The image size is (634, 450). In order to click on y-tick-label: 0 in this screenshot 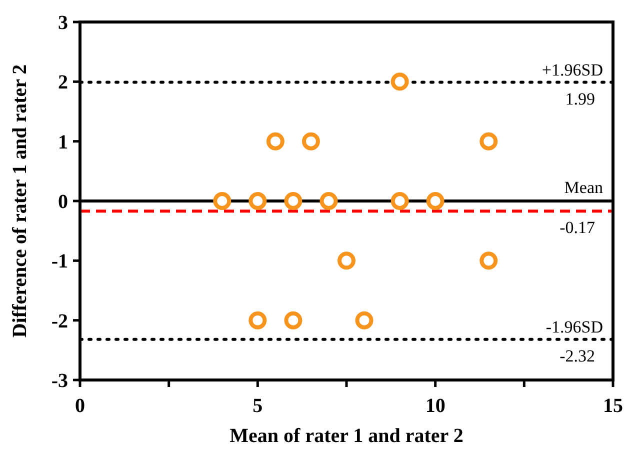, I will do `click(63, 202)`.